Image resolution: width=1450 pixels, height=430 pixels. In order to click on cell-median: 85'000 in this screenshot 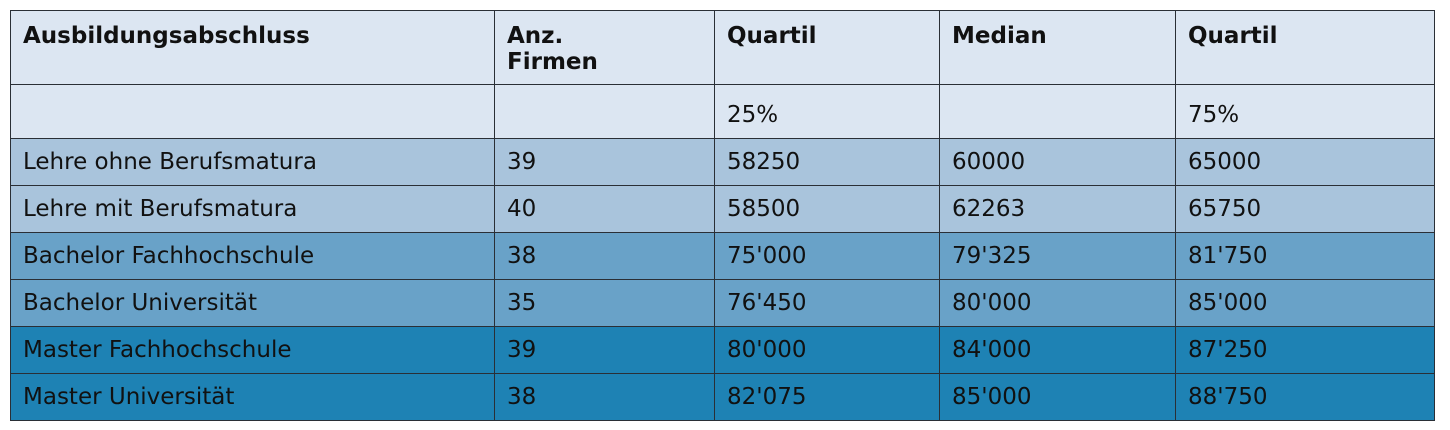, I will do `click(1057, 397)`.